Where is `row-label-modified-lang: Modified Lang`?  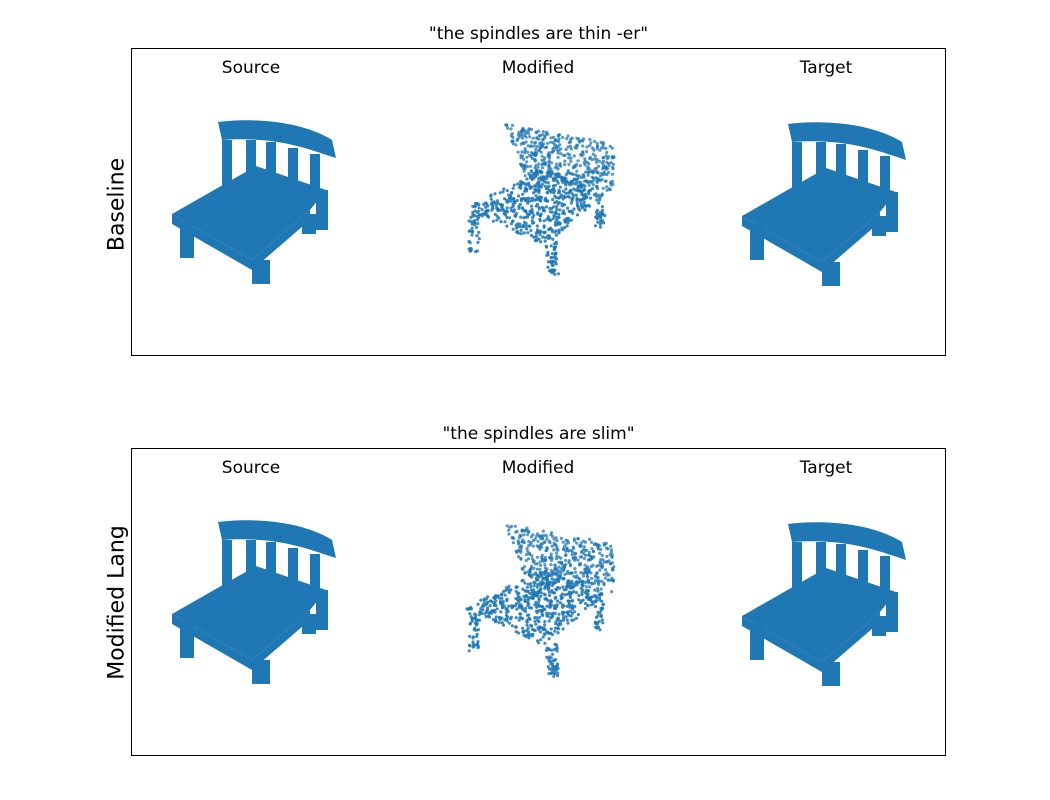
row-label-modified-lang: Modified Lang is located at coordinates (117, 602).